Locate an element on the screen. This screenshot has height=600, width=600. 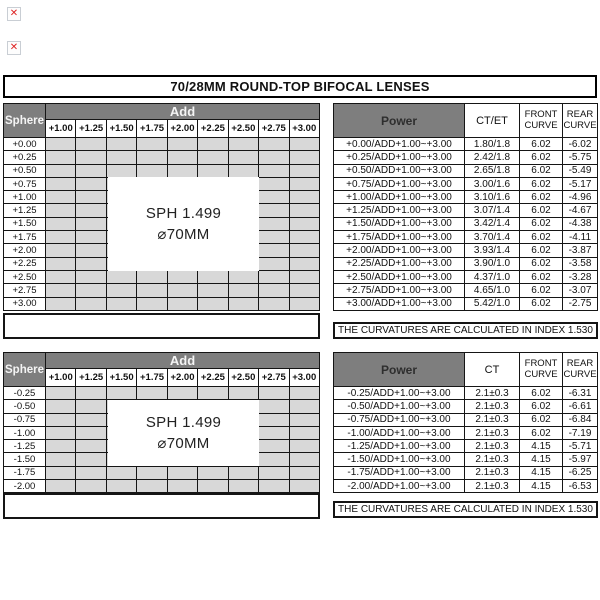
rear-curve-cell: -3.87 is located at coordinates (580, 251).